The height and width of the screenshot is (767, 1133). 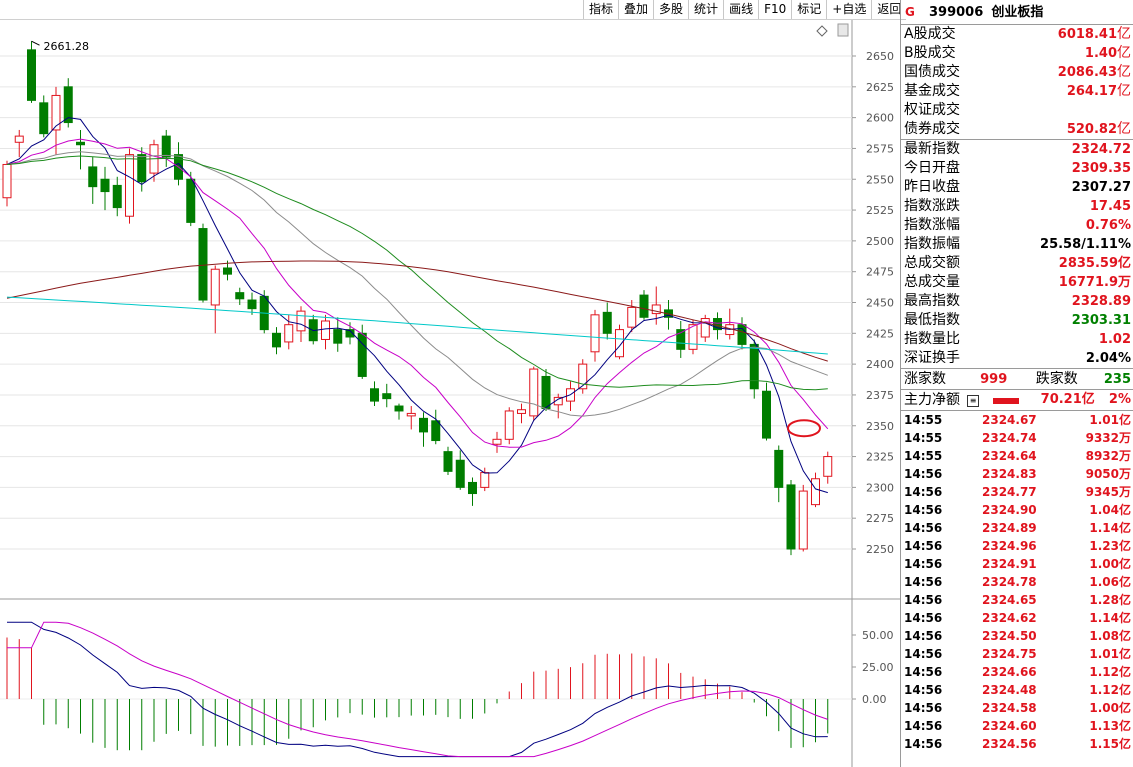 I want to click on tick-row: 14:56 2324.62 1.14亿, so click(x=1017, y=618).